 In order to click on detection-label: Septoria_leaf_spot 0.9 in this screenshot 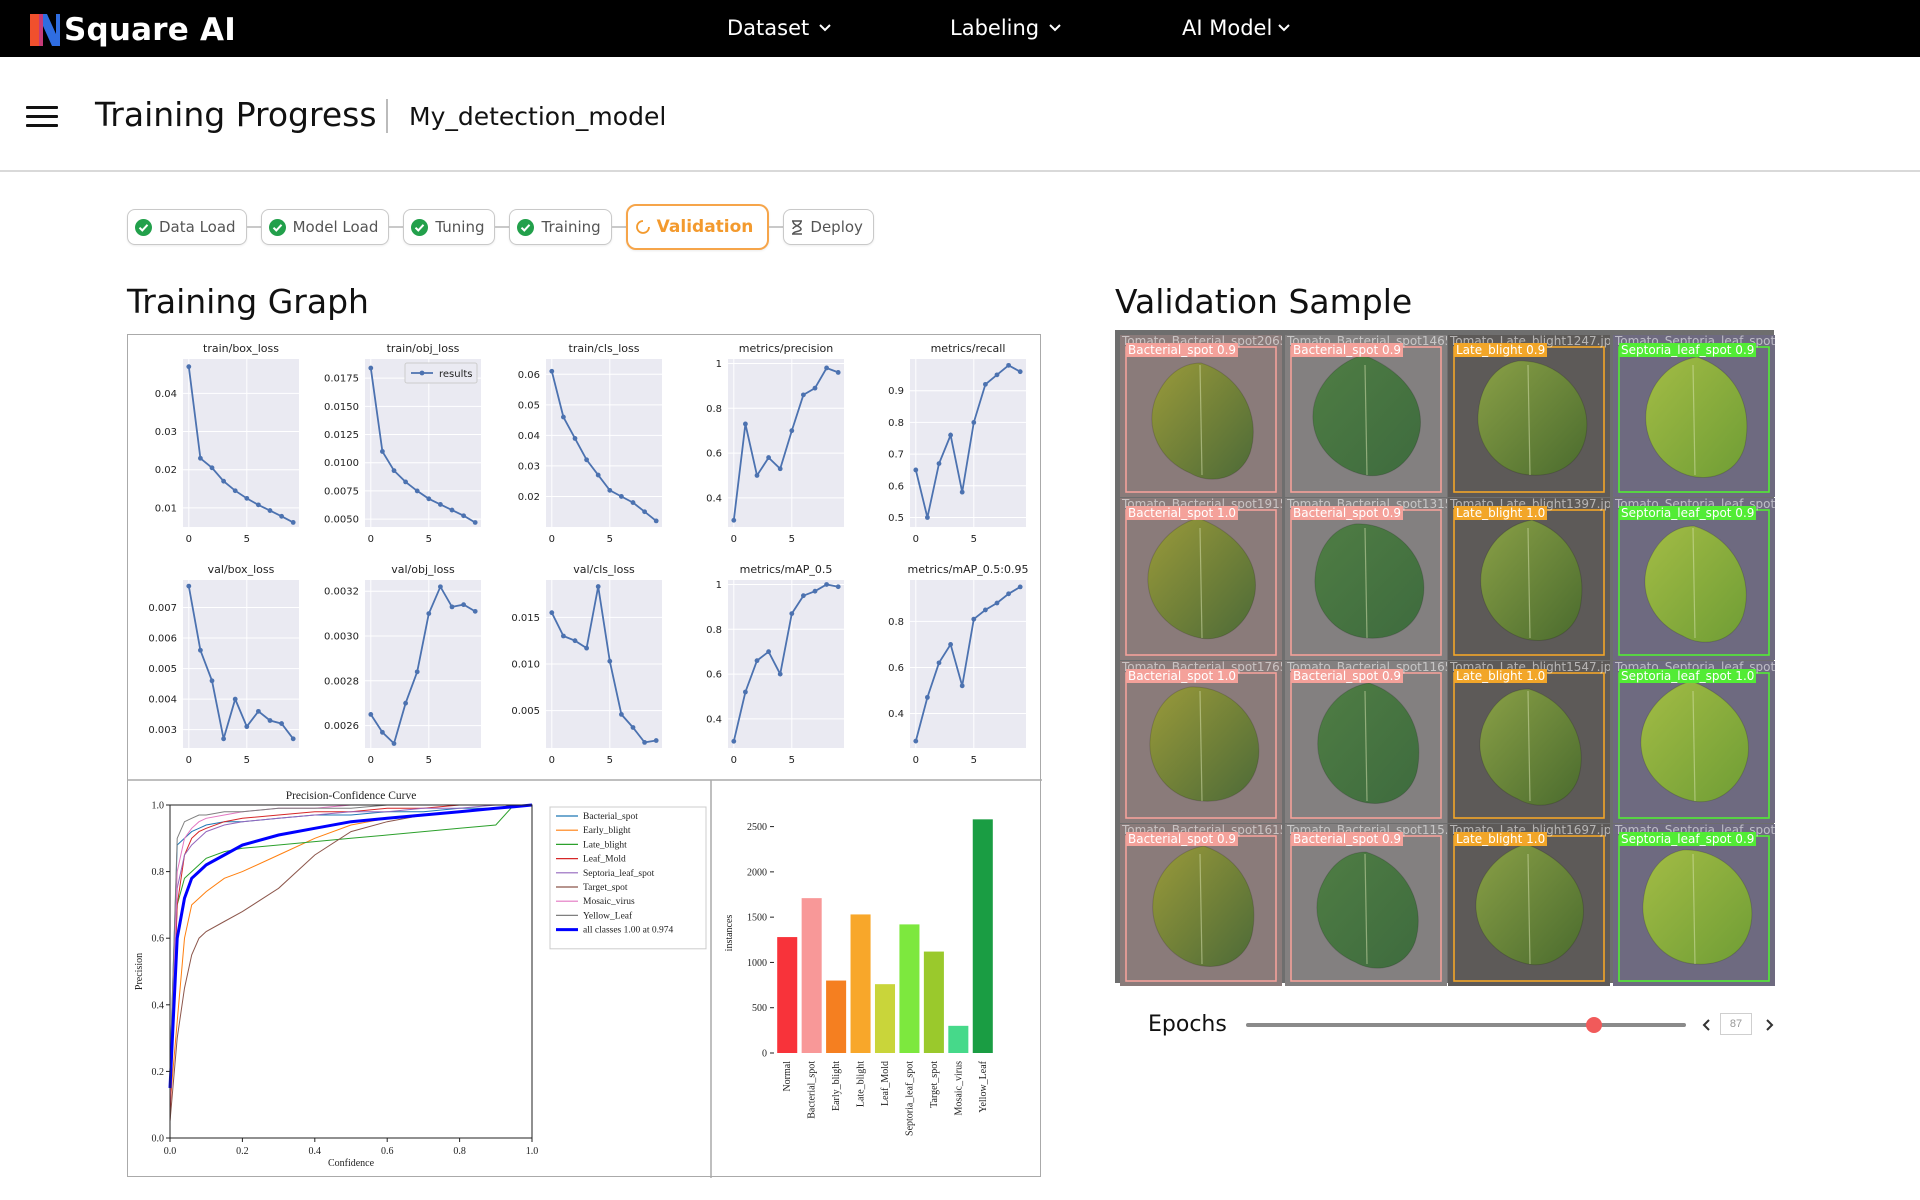, I will do `click(1688, 350)`.